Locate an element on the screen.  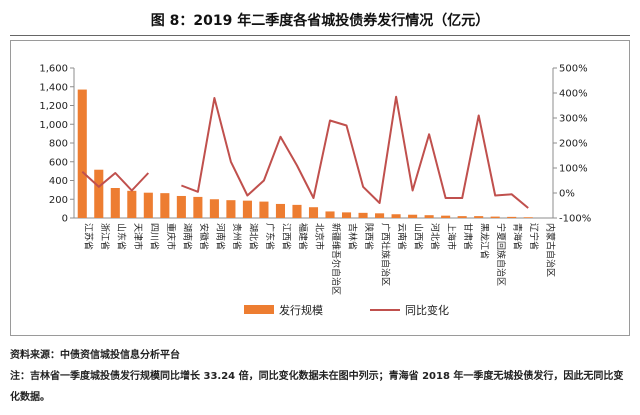
category-label: 上海市 is located at coordinates (452, 236).